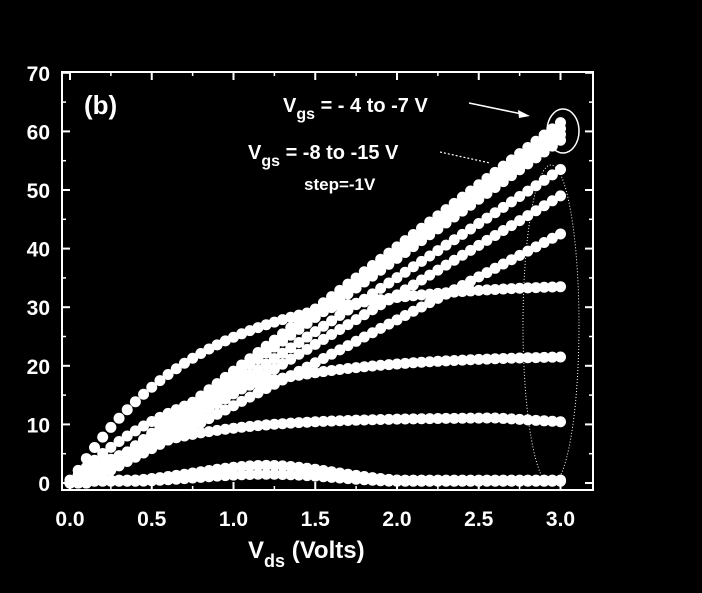 This screenshot has height=593, width=702. I want to click on annotation-group2: Vgs = -8 to -15 V, so click(323, 156).